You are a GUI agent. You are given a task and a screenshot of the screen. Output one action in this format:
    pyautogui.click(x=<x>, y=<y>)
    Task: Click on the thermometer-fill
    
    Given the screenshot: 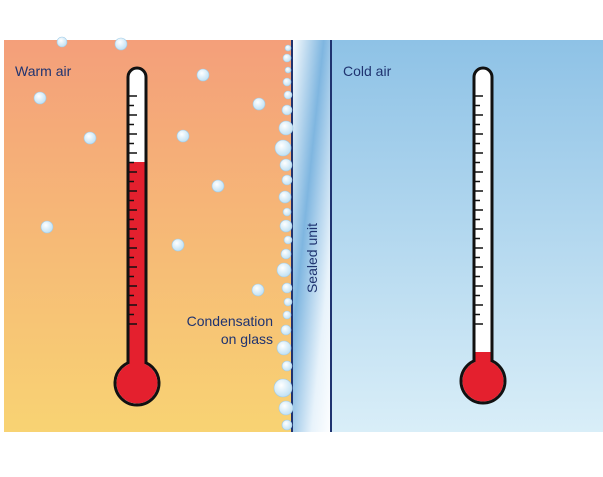 What is the action you would take?
    pyautogui.click(x=137, y=272)
    